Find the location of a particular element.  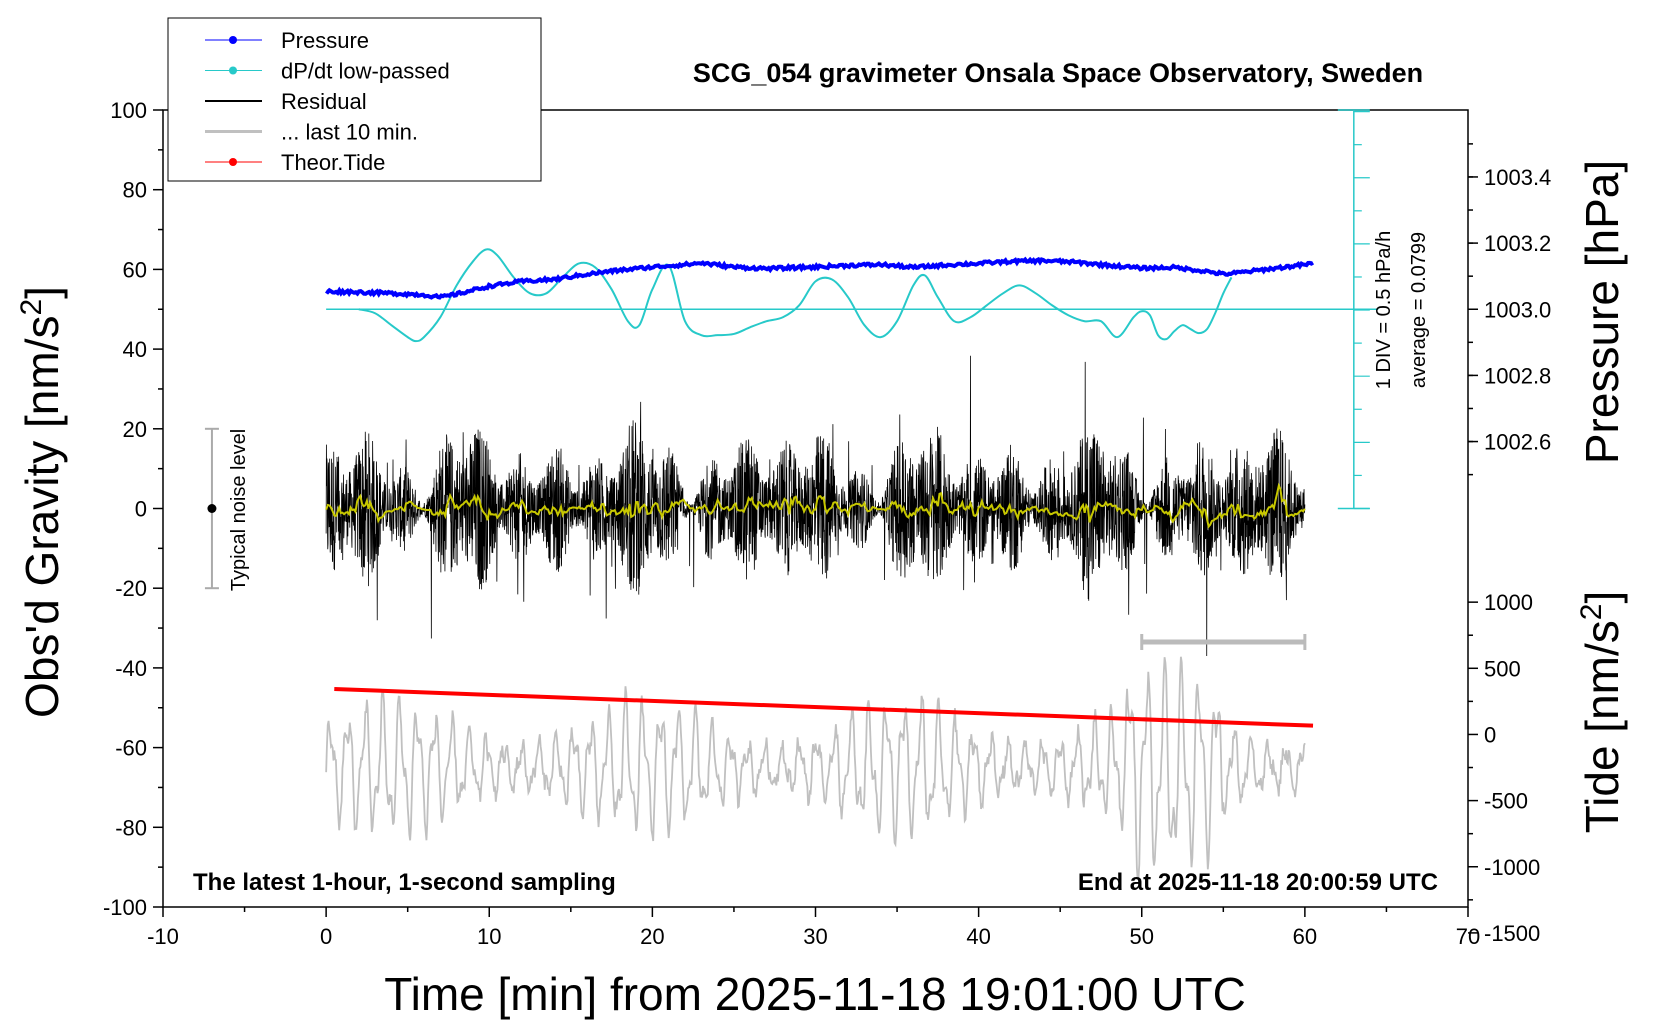

y-tick-label: -100 is located at coordinates (125, 907).